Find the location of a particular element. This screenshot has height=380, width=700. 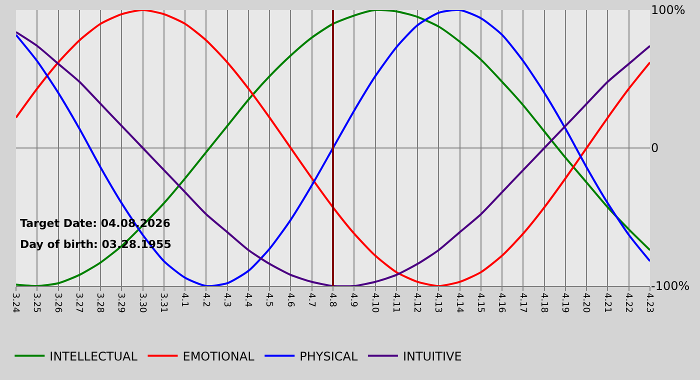

legend-label: EMOTIONAL is located at coordinates (218, 356).